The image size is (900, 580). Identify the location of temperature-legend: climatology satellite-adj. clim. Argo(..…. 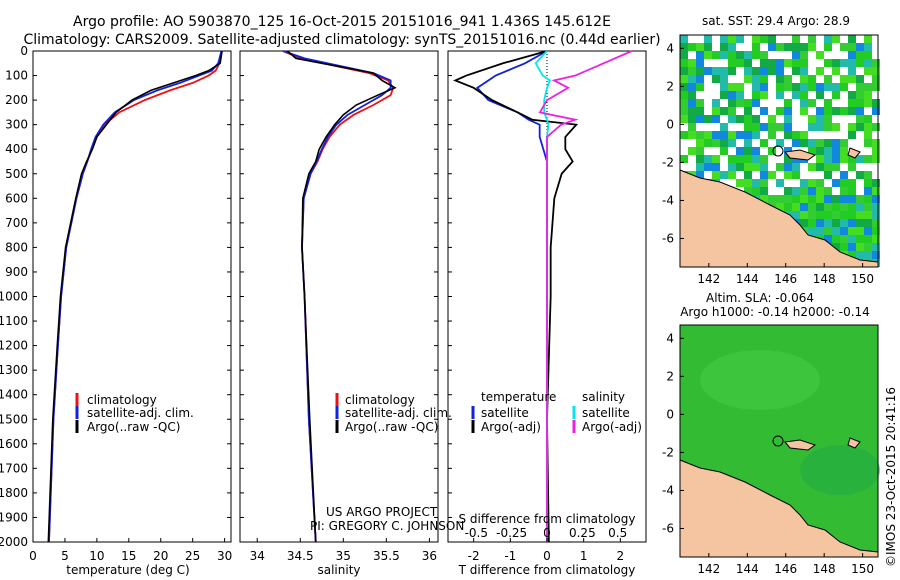
(134, 413).